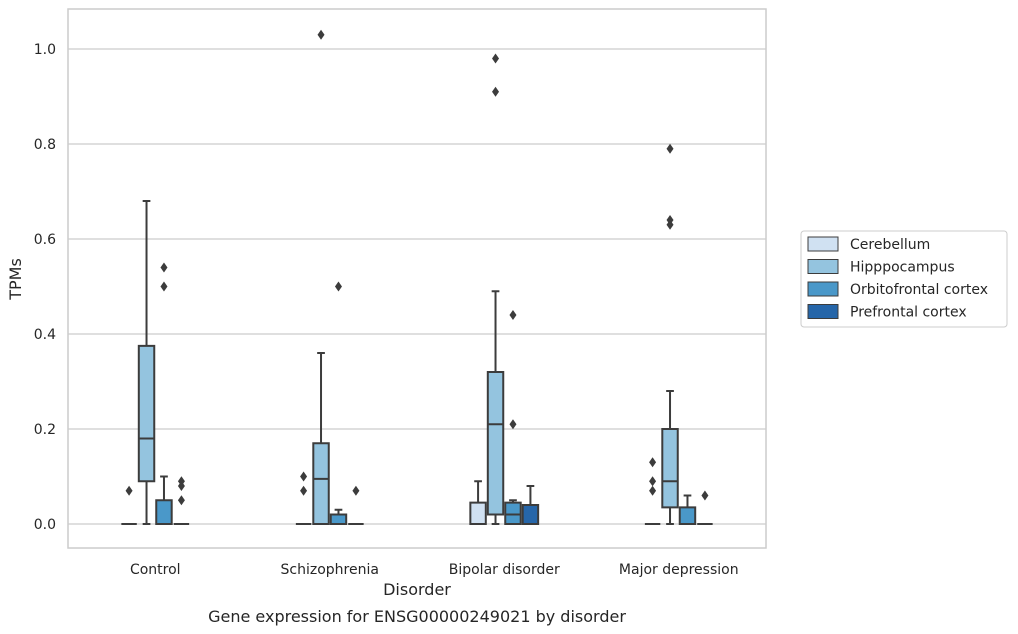 Image resolution: width=1018 pixels, height=634 pixels. Describe the element at coordinates (890, 245) in the screenshot. I see `legend-label: Cerebellum` at that location.